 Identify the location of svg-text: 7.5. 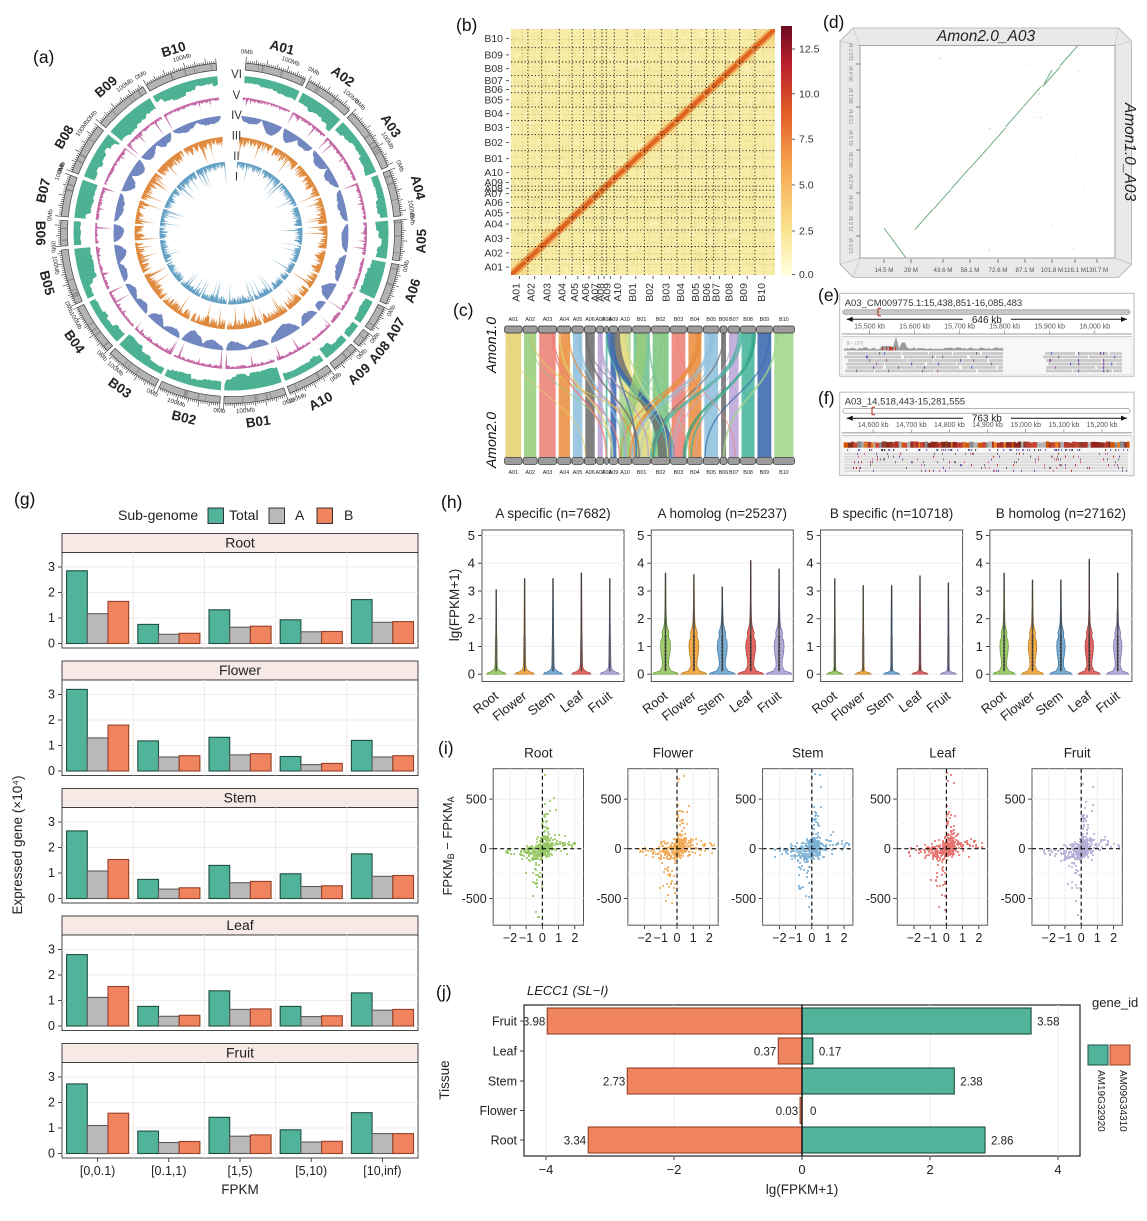
(806, 140).